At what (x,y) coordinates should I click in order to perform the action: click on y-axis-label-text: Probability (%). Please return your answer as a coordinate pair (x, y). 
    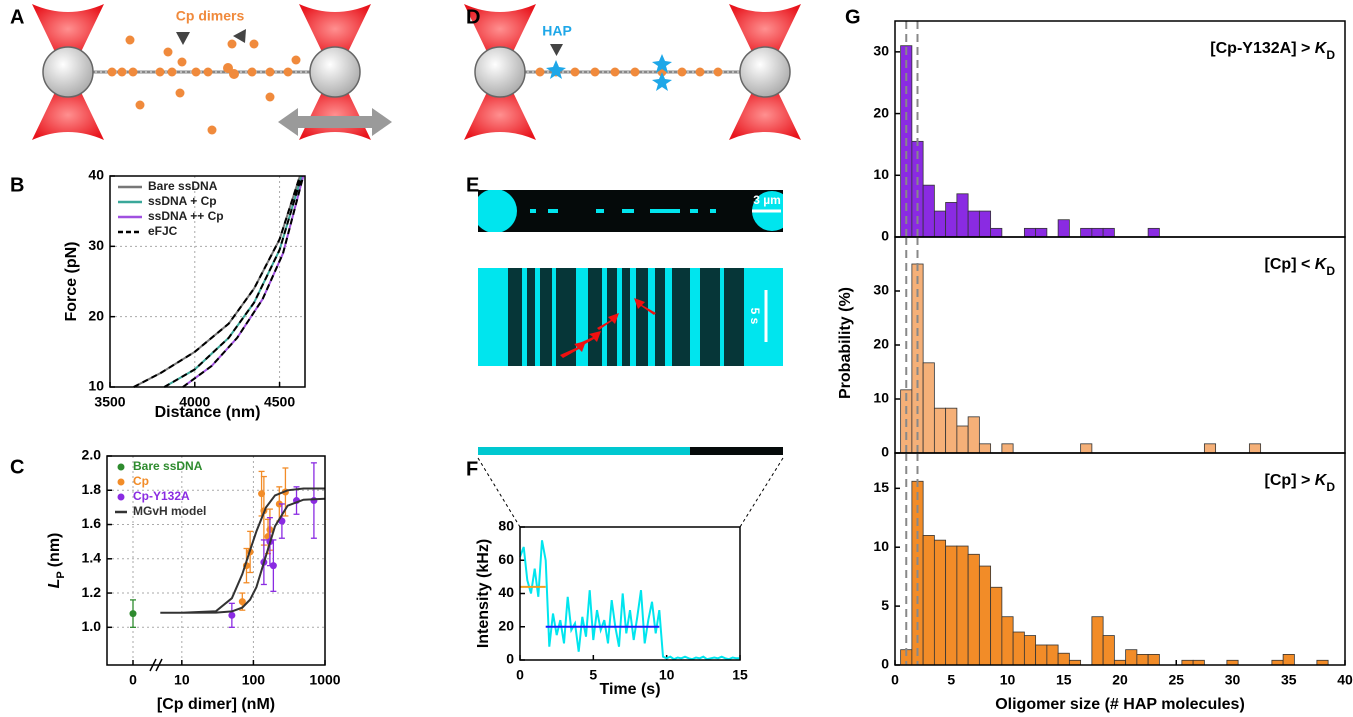
    Looking at the image, I should click on (845, 343).